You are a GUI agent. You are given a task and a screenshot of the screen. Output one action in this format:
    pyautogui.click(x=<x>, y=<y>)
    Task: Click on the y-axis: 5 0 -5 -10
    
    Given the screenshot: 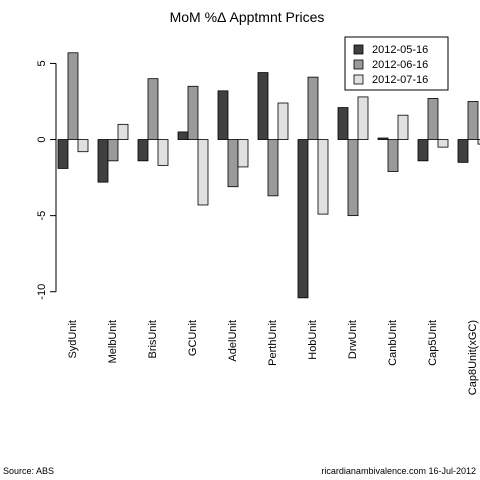 What is the action you would take?
    pyautogui.click(x=46, y=180)
    